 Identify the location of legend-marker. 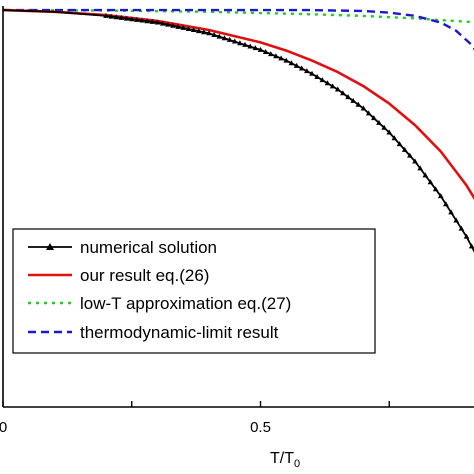
(50, 246).